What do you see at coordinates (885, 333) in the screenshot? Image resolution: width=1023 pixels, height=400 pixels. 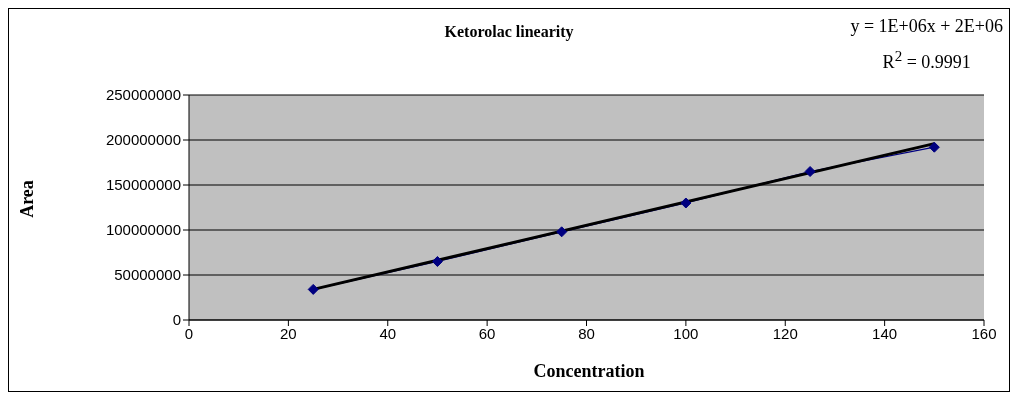 I see `x-tick-label: 140` at bounding box center [885, 333].